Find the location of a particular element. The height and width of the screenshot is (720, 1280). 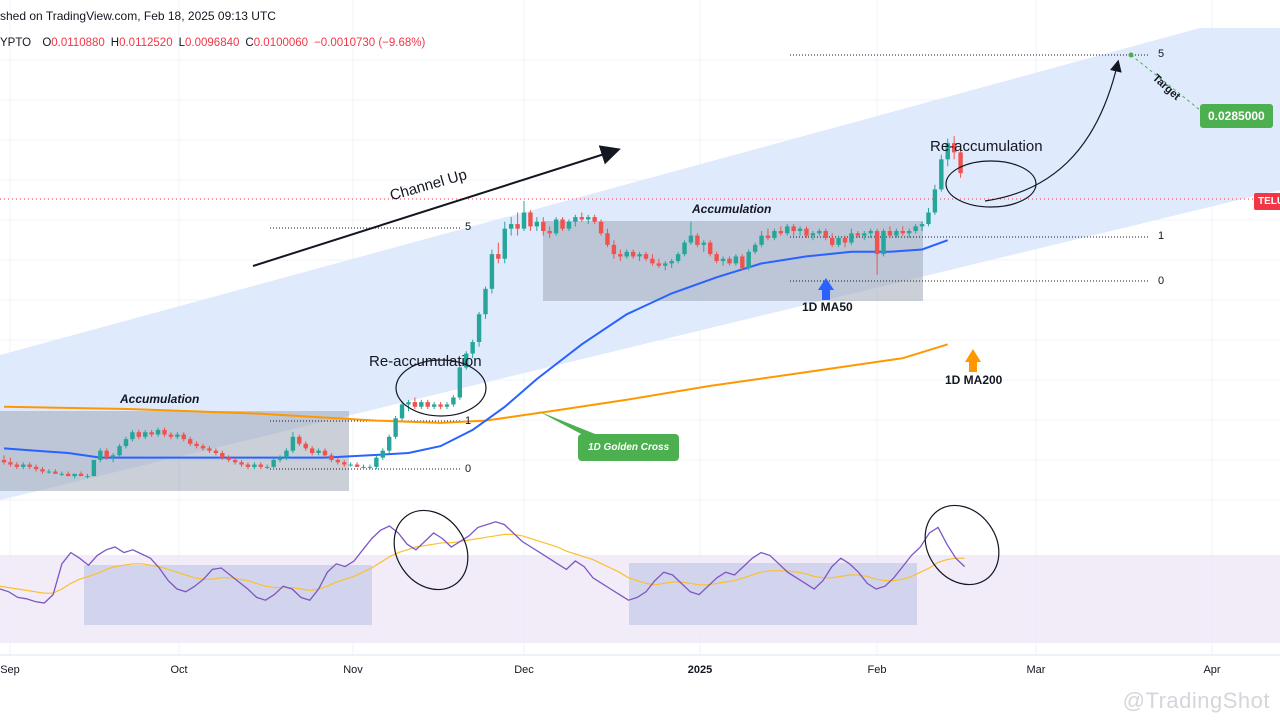

rsi-ma-line is located at coordinates (482, 563).